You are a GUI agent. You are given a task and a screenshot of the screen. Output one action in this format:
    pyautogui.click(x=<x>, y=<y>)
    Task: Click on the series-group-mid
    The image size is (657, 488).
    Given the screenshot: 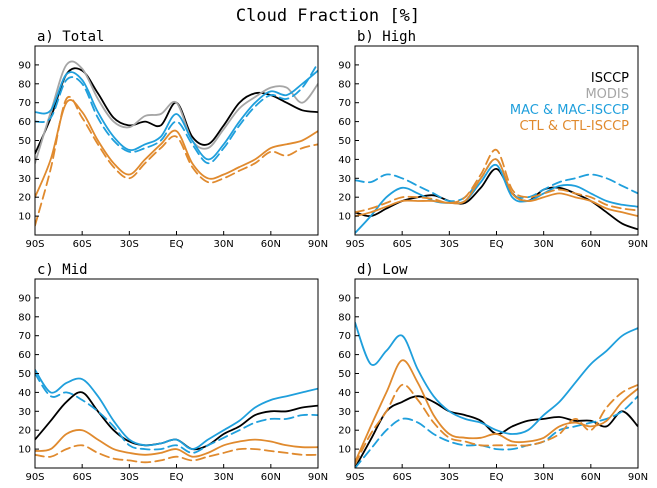 What is the action you would take?
    pyautogui.click(x=176, y=416)
    